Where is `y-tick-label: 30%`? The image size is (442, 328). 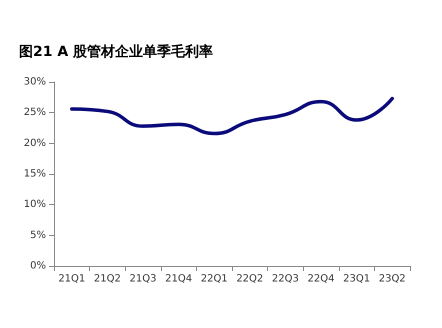
y-tick-label: 30% is located at coordinates (35, 82).